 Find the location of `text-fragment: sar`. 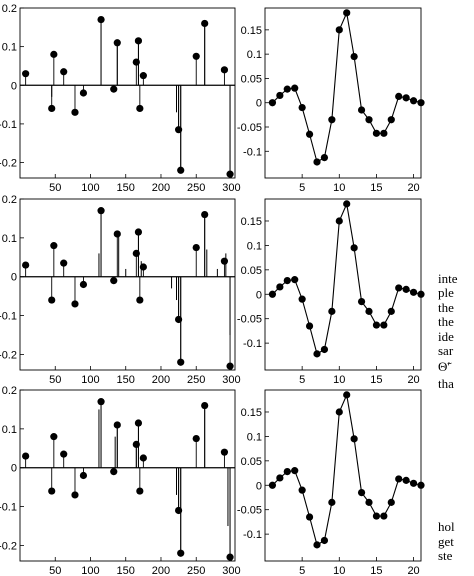

text-fragment: sar is located at coordinates (446, 350).